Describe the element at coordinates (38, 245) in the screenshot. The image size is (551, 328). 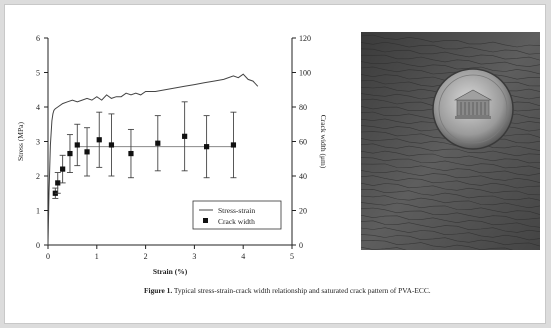
I see `y-left-tick-label: 0` at that location.